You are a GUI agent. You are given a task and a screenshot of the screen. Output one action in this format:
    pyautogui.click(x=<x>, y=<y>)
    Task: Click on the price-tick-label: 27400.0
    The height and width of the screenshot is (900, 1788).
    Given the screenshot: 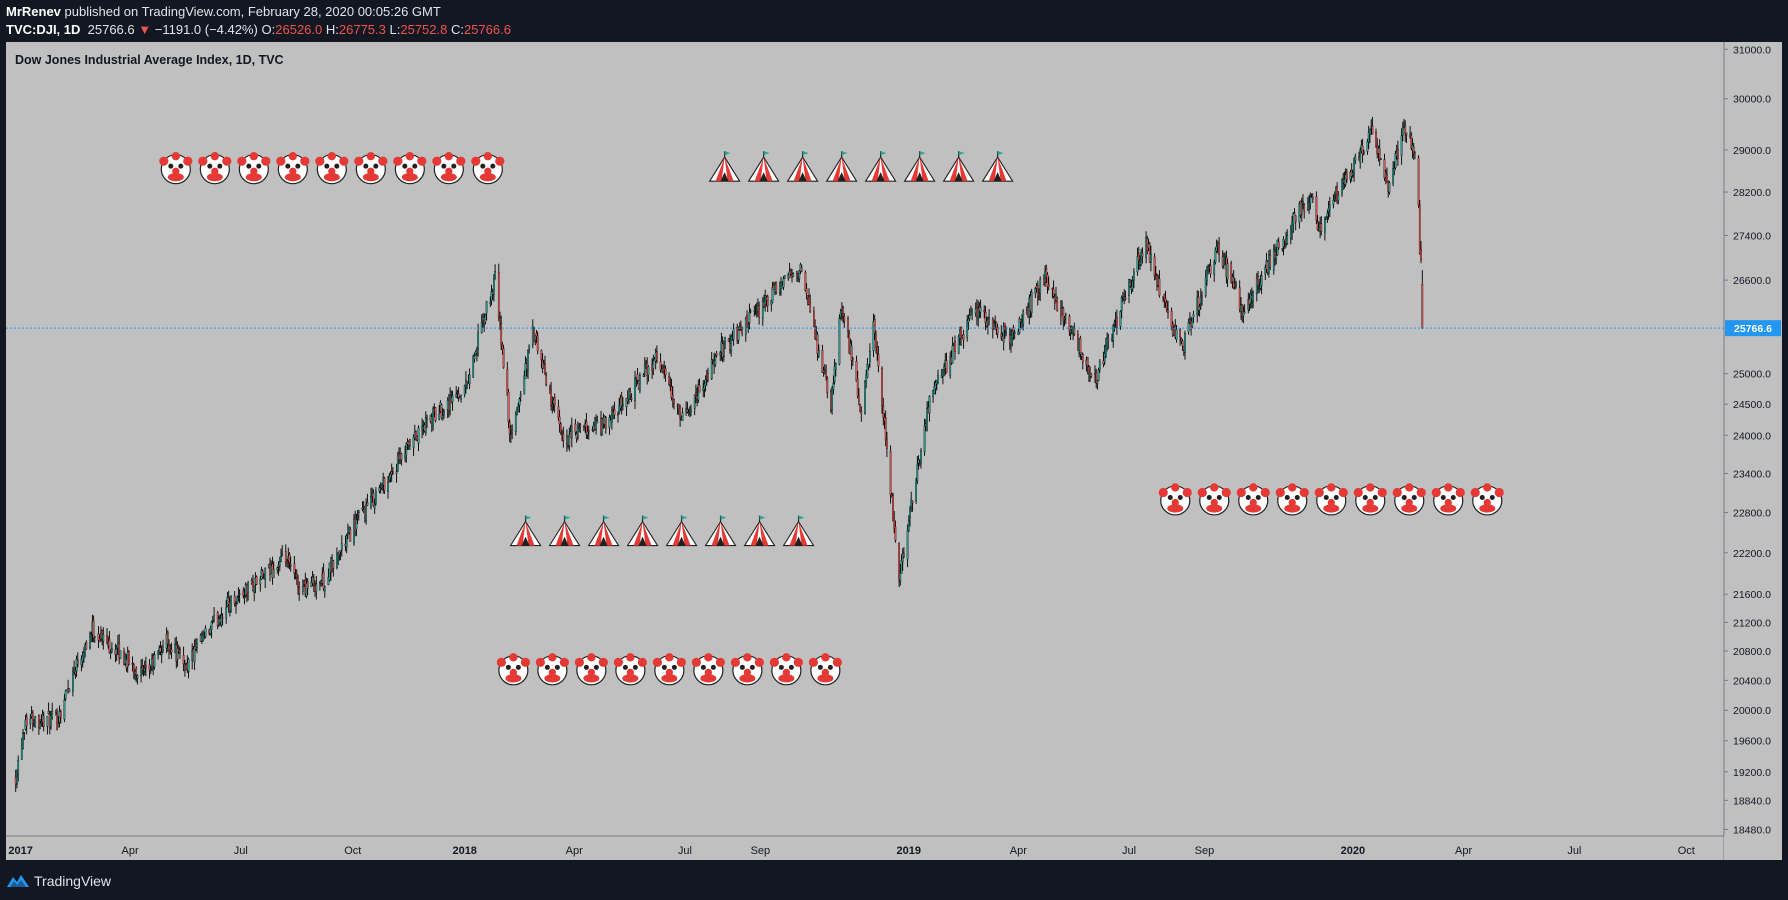 What is the action you would take?
    pyautogui.click(x=1752, y=236)
    